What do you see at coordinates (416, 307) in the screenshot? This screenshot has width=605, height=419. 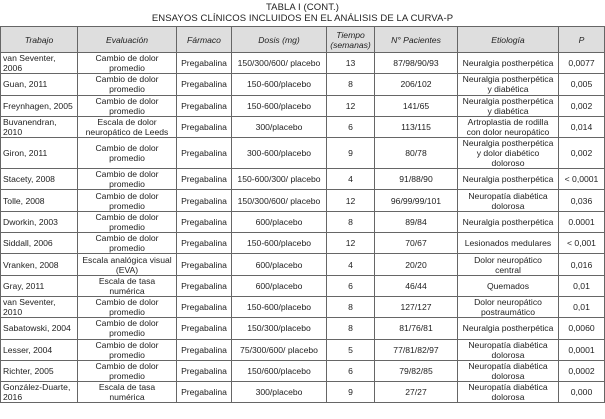 I see `cell-pacientes: 127/127` at bounding box center [416, 307].